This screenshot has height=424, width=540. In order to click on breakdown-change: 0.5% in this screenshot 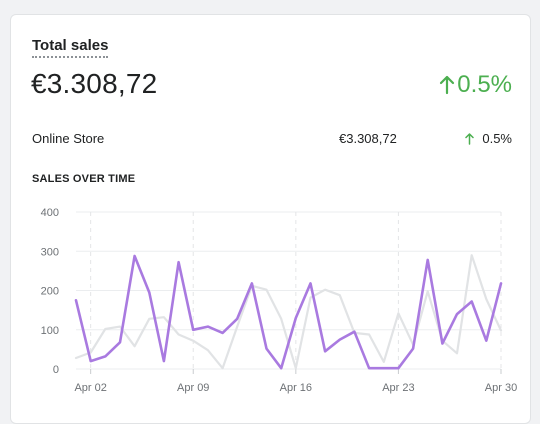, I will do `click(488, 138)`.